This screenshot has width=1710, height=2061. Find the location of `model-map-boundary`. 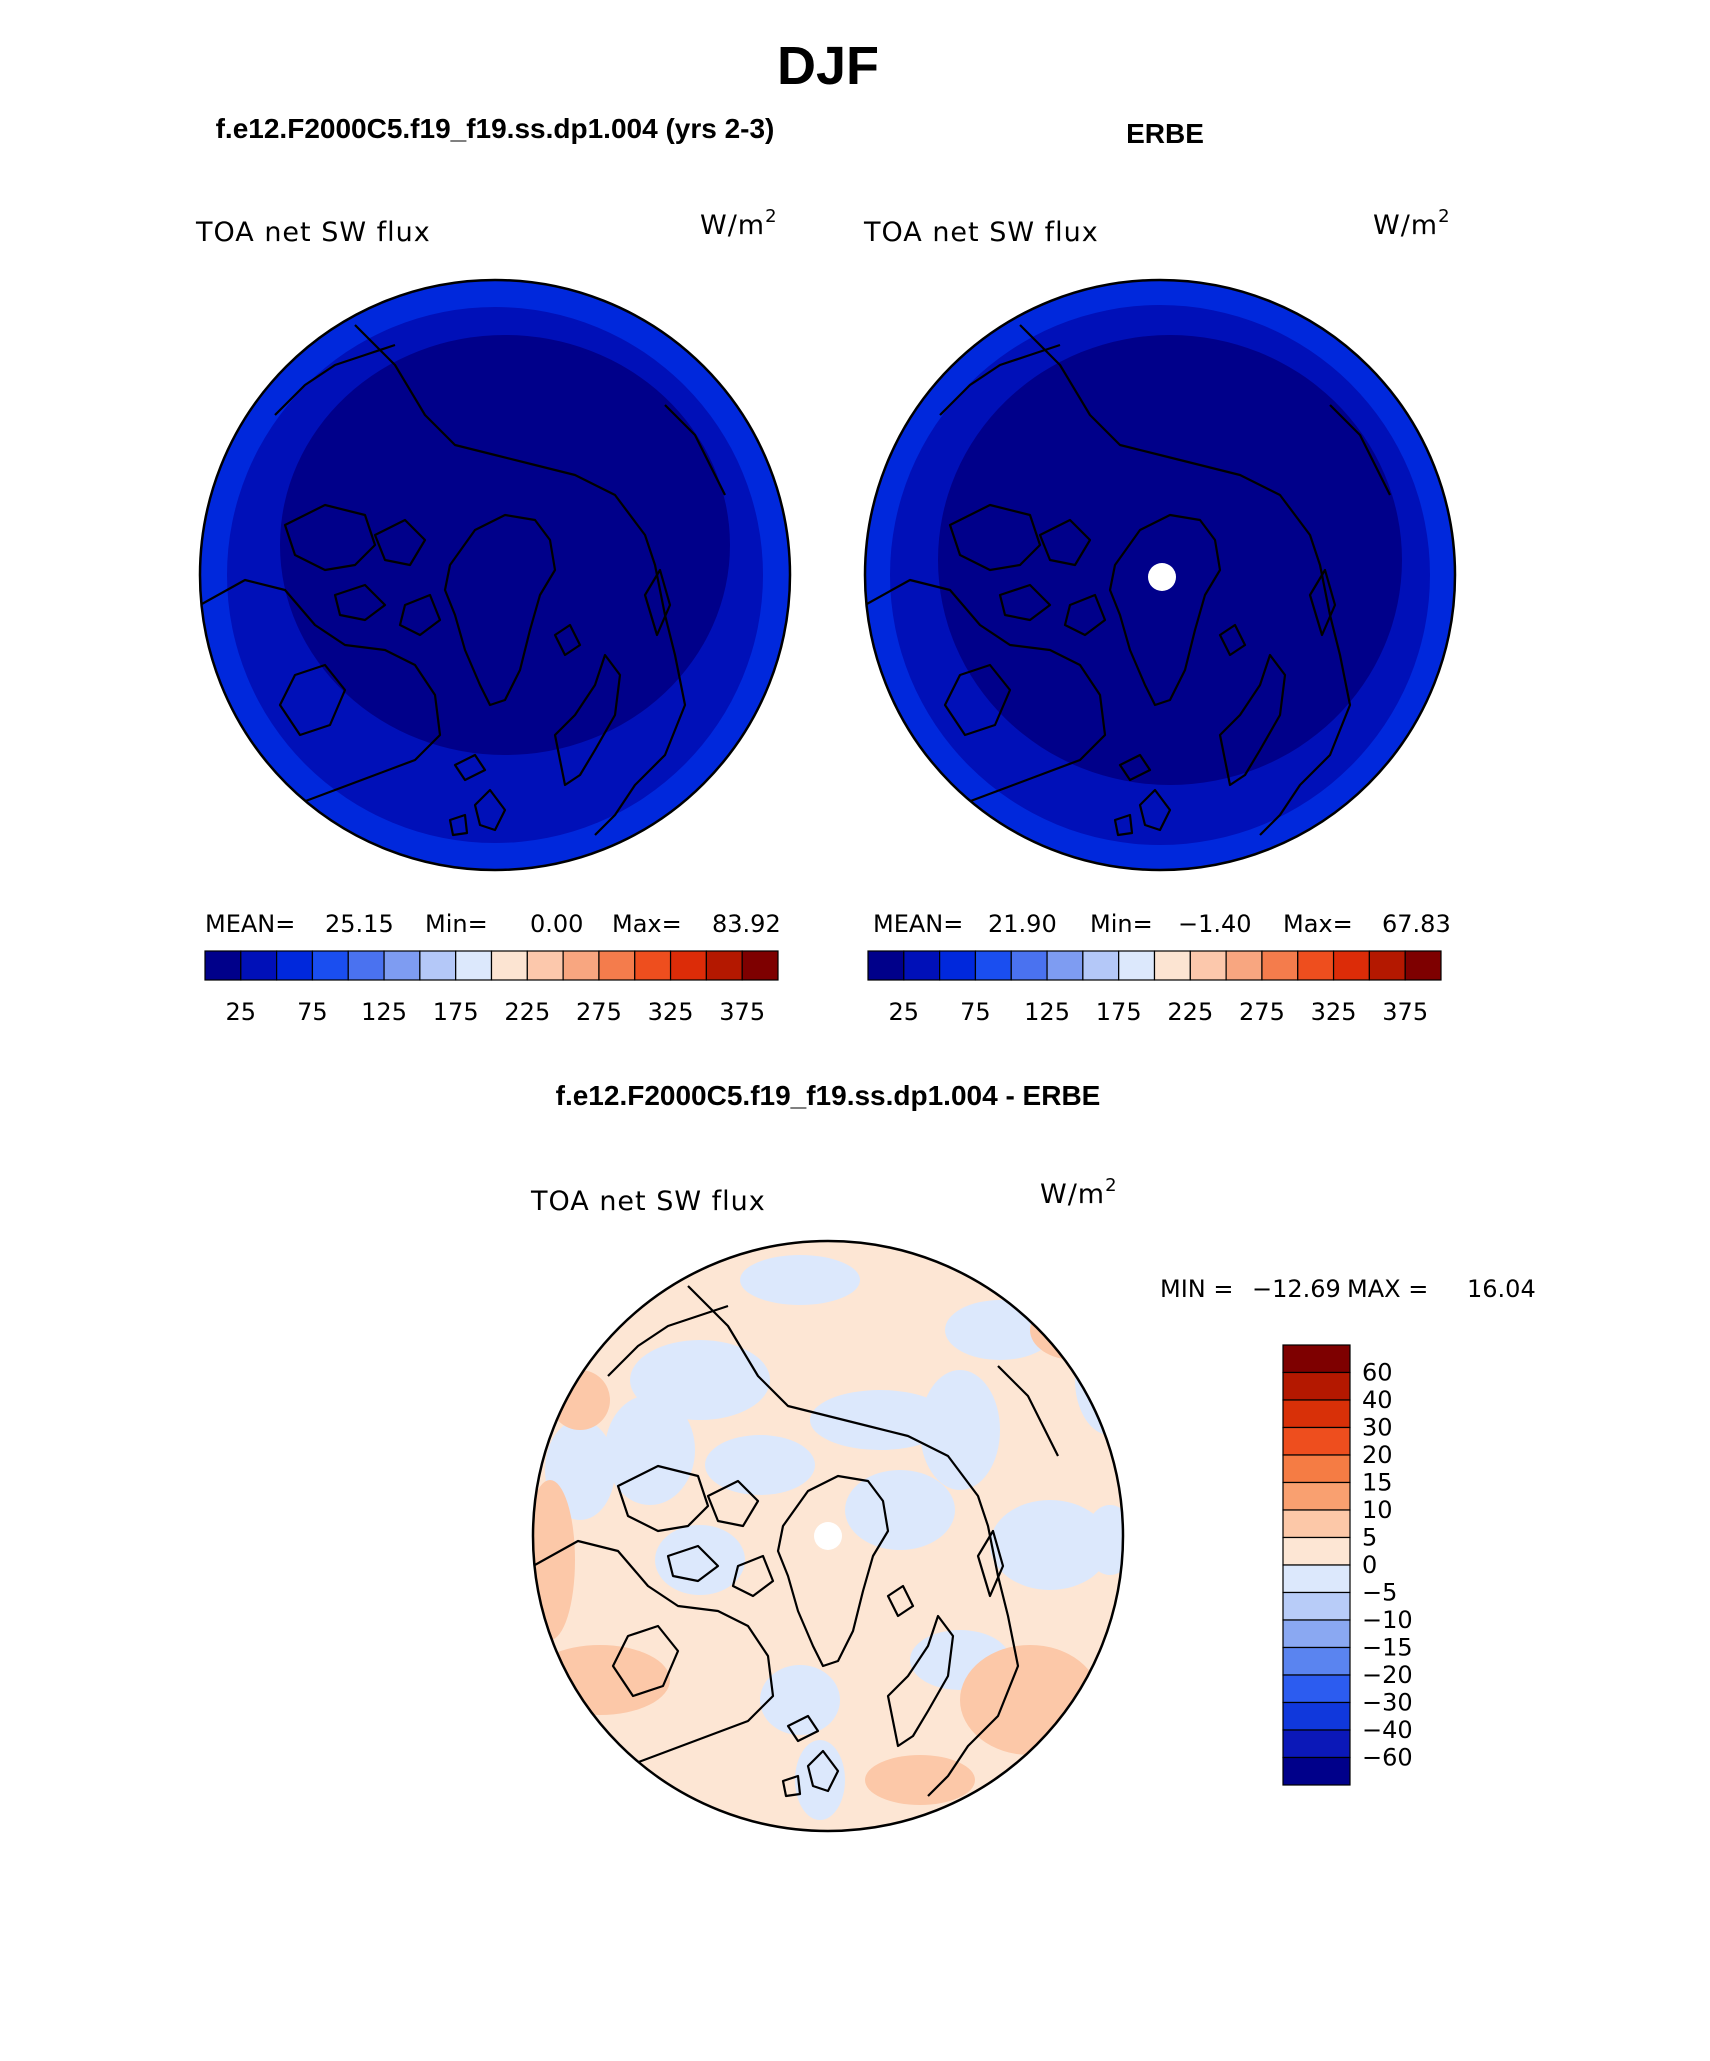

model-map-boundary is located at coordinates (495, 575).